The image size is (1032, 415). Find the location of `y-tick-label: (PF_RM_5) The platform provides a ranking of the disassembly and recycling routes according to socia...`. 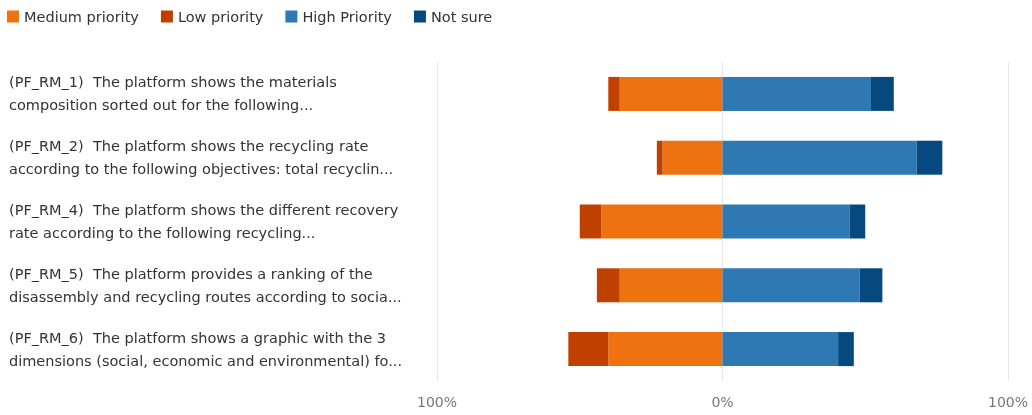

y-tick-label: (PF_RM_5) The platform provides a ranking of the disassembly and recycling routes according to socia... is located at coordinates (205, 285).